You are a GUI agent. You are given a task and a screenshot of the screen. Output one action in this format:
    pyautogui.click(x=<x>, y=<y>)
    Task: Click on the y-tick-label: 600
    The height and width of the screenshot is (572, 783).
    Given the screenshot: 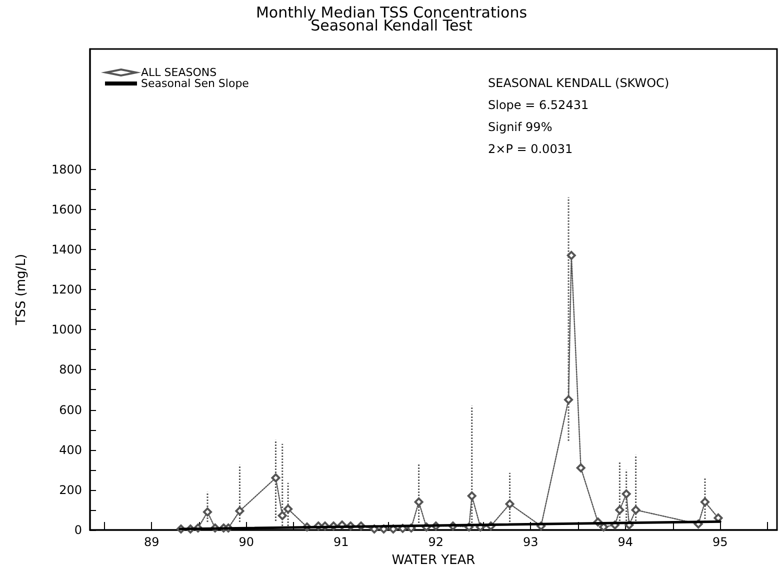 What is the action you would take?
    pyautogui.click(x=70, y=409)
    